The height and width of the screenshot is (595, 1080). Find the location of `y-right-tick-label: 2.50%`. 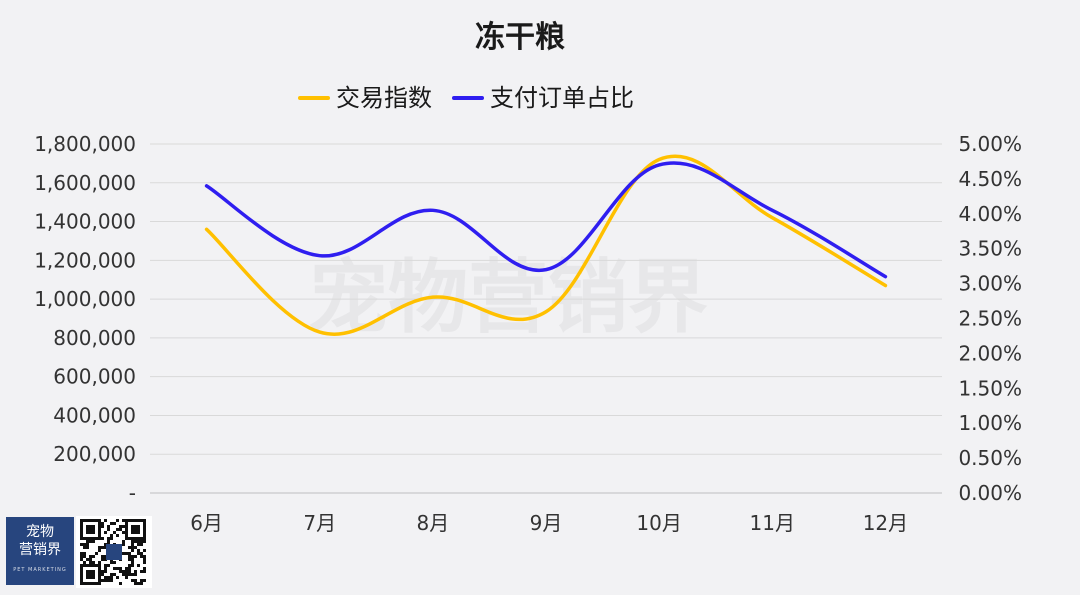

y-right-tick-label: 2.50% is located at coordinates (990, 319).